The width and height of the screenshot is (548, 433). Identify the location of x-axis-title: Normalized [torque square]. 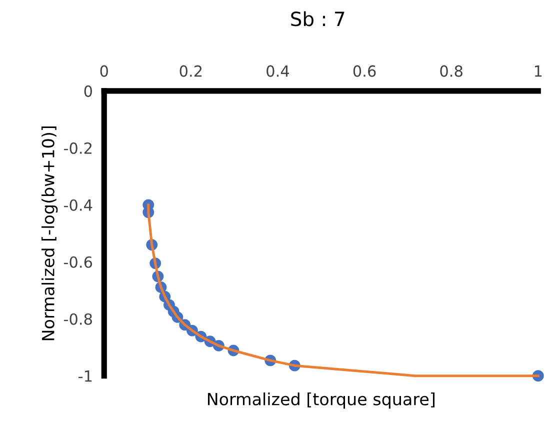
(321, 400).